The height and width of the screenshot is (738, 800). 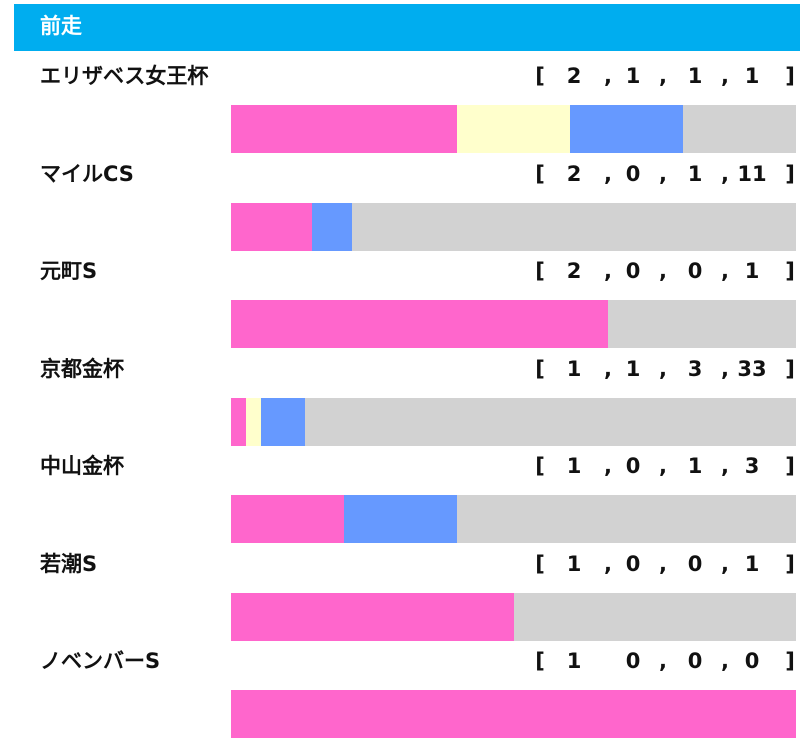 What do you see at coordinates (61, 26) in the screenshot?
I see `chart-title: 前走` at bounding box center [61, 26].